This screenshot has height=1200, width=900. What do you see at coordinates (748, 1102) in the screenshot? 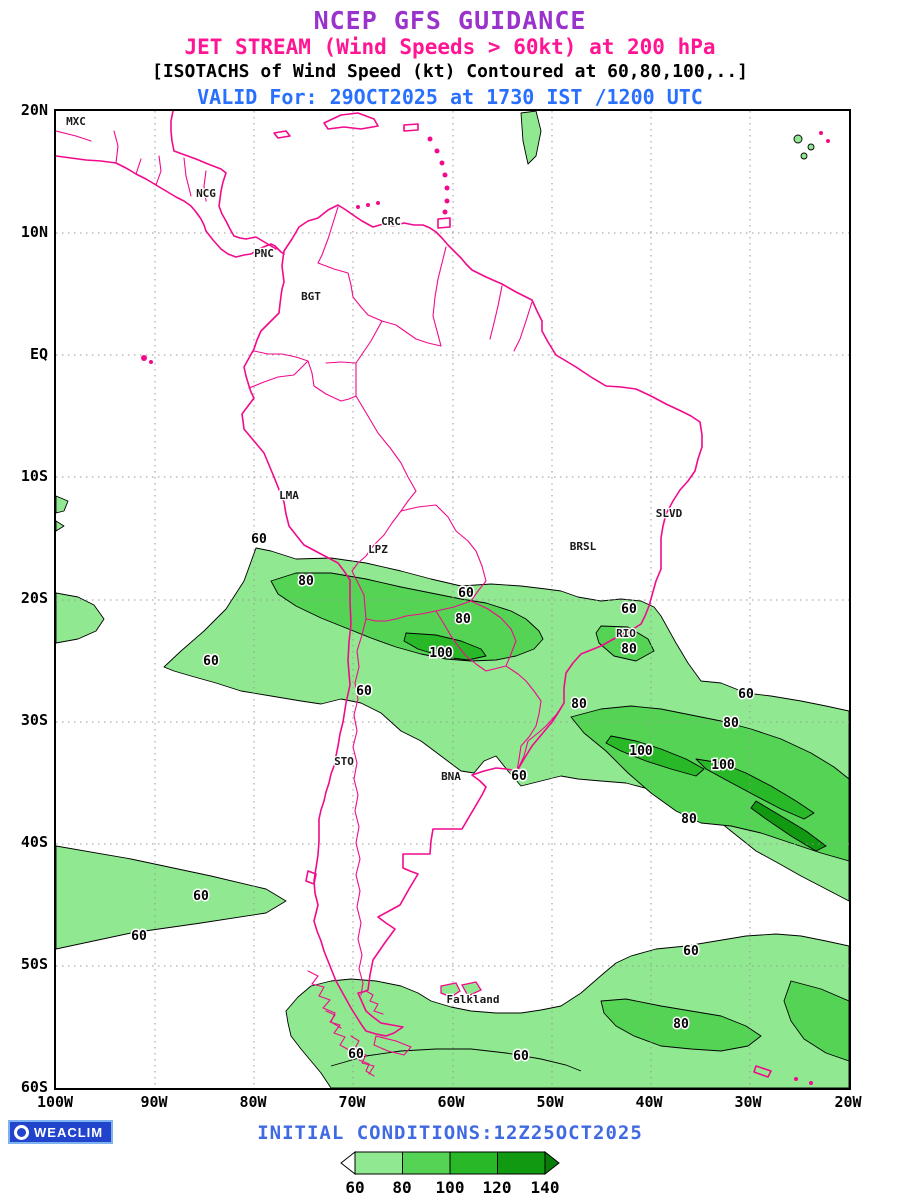
I see `lon-tick-label: 30W` at bounding box center [748, 1102].